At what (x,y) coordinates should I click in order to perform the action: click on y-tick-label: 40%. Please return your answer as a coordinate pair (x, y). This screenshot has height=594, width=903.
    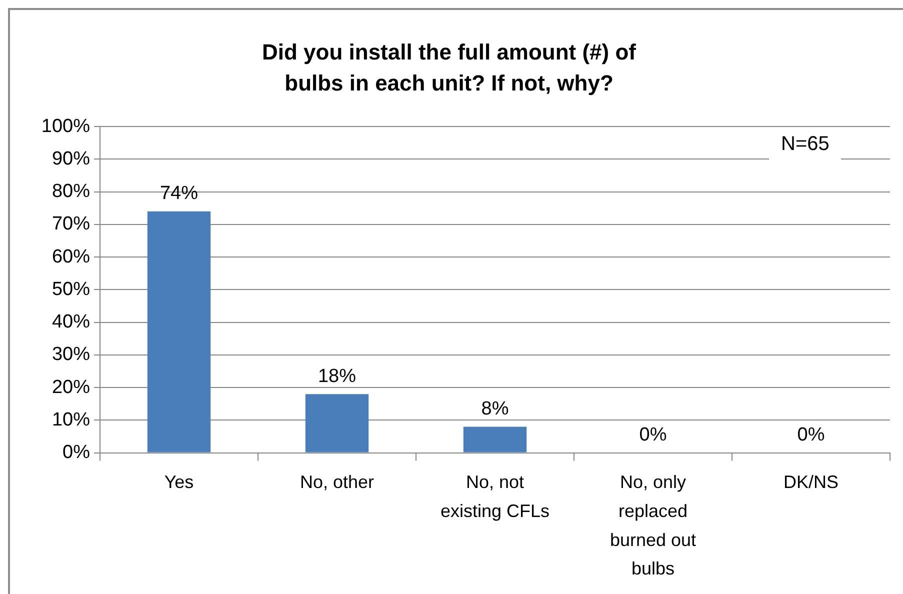
    Looking at the image, I should click on (71, 322).